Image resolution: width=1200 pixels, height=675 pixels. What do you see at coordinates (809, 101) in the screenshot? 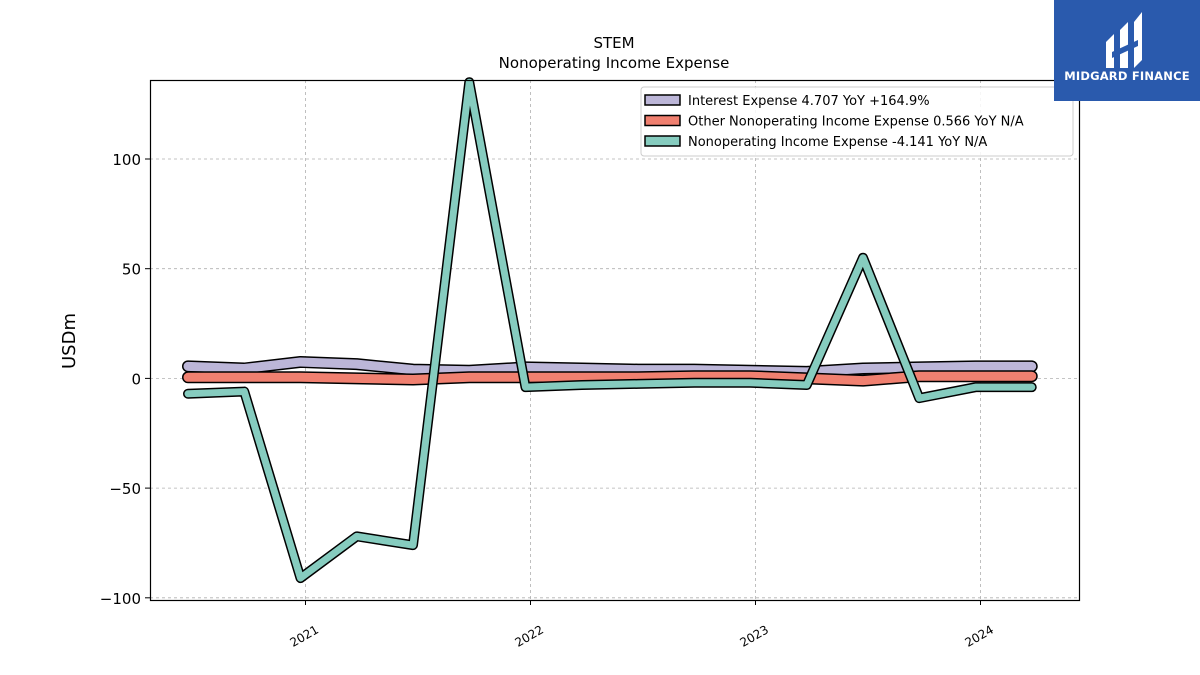
I see `legend-label: Interest Expense 4.707 YoY +164.9%` at bounding box center [809, 101].